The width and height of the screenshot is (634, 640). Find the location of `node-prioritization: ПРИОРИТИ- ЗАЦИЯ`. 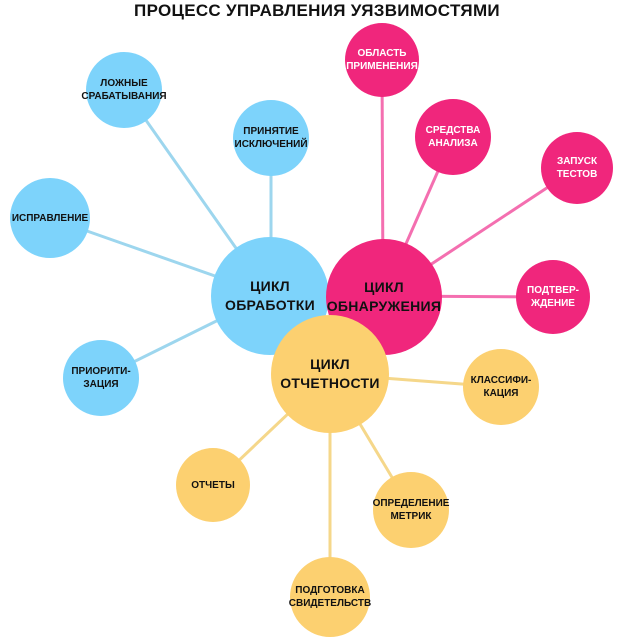

node-prioritization: ПРИОРИТИ- ЗАЦИЯ is located at coordinates (101, 378).